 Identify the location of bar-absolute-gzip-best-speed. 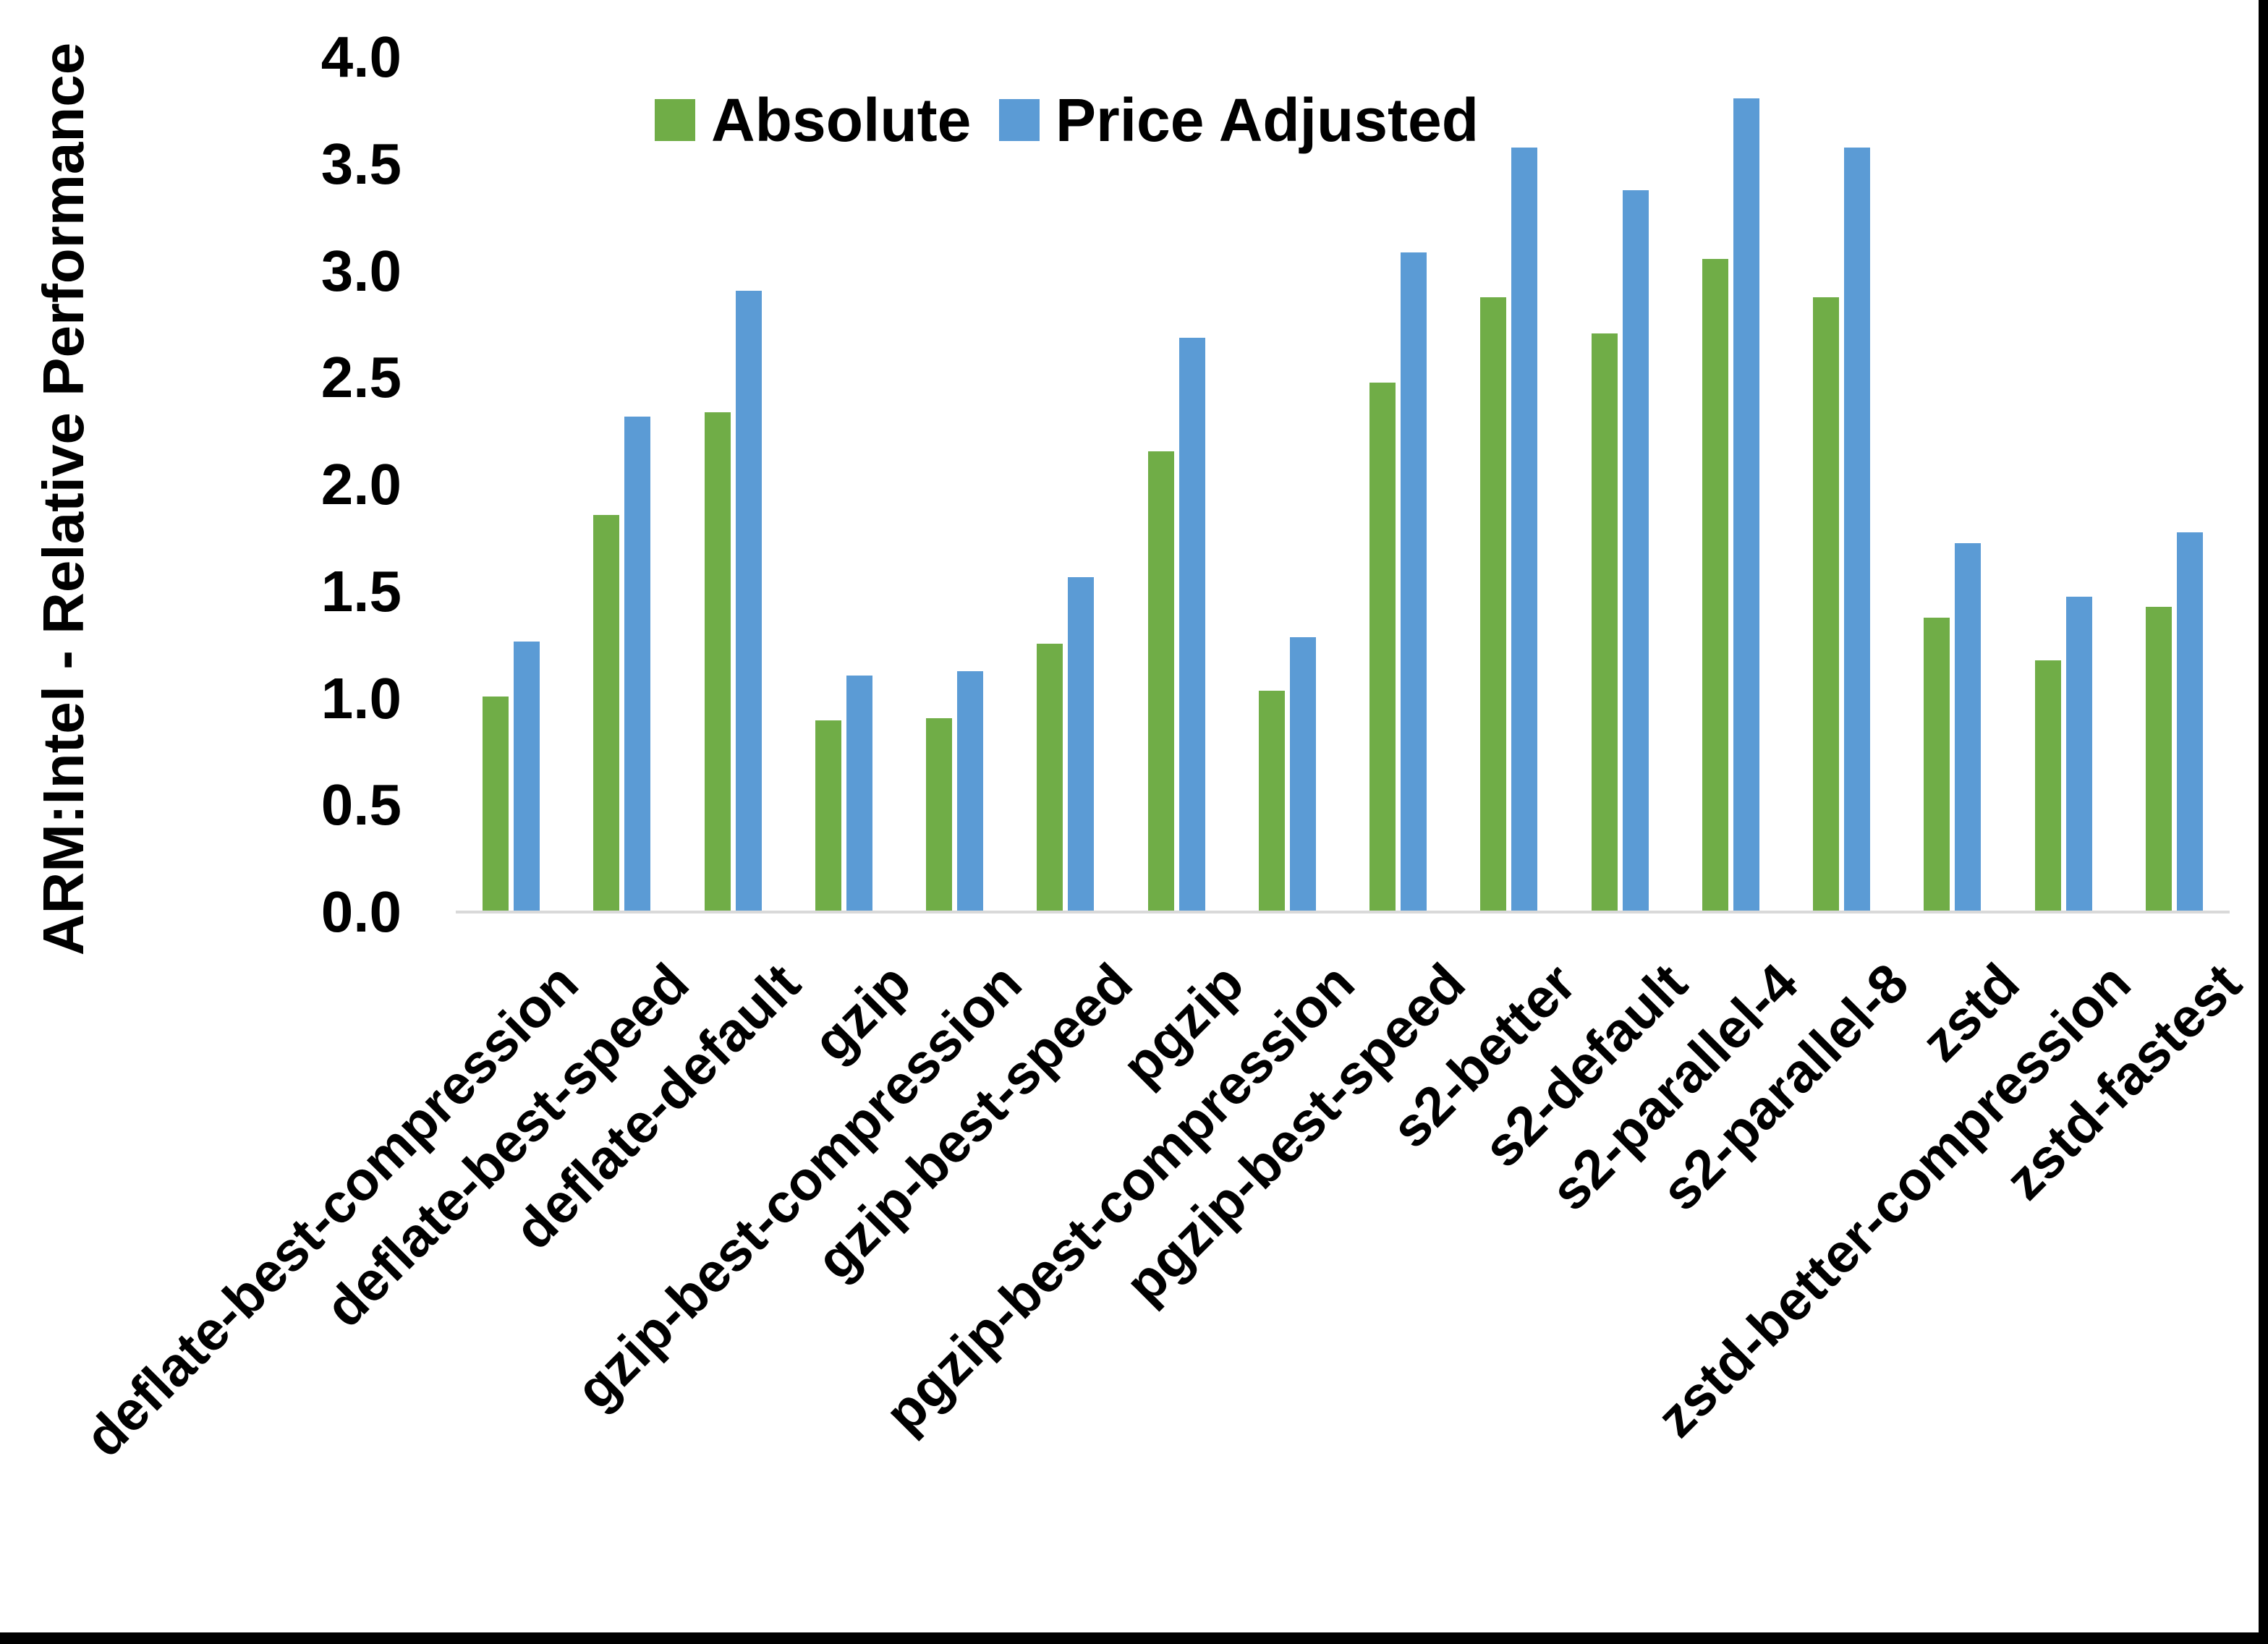
(1050, 777).